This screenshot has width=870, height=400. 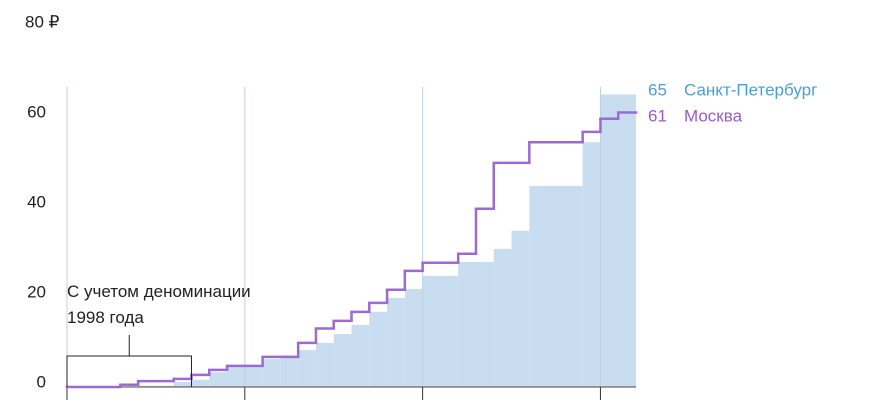 What do you see at coordinates (36, 291) in the screenshot?
I see `y-tick-label: 20` at bounding box center [36, 291].